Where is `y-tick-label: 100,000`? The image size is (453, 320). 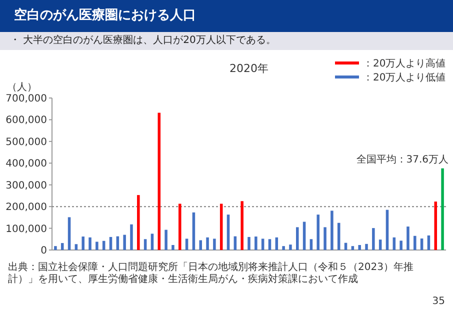
y-tick-label: 100,000 is located at coordinates (26, 229).